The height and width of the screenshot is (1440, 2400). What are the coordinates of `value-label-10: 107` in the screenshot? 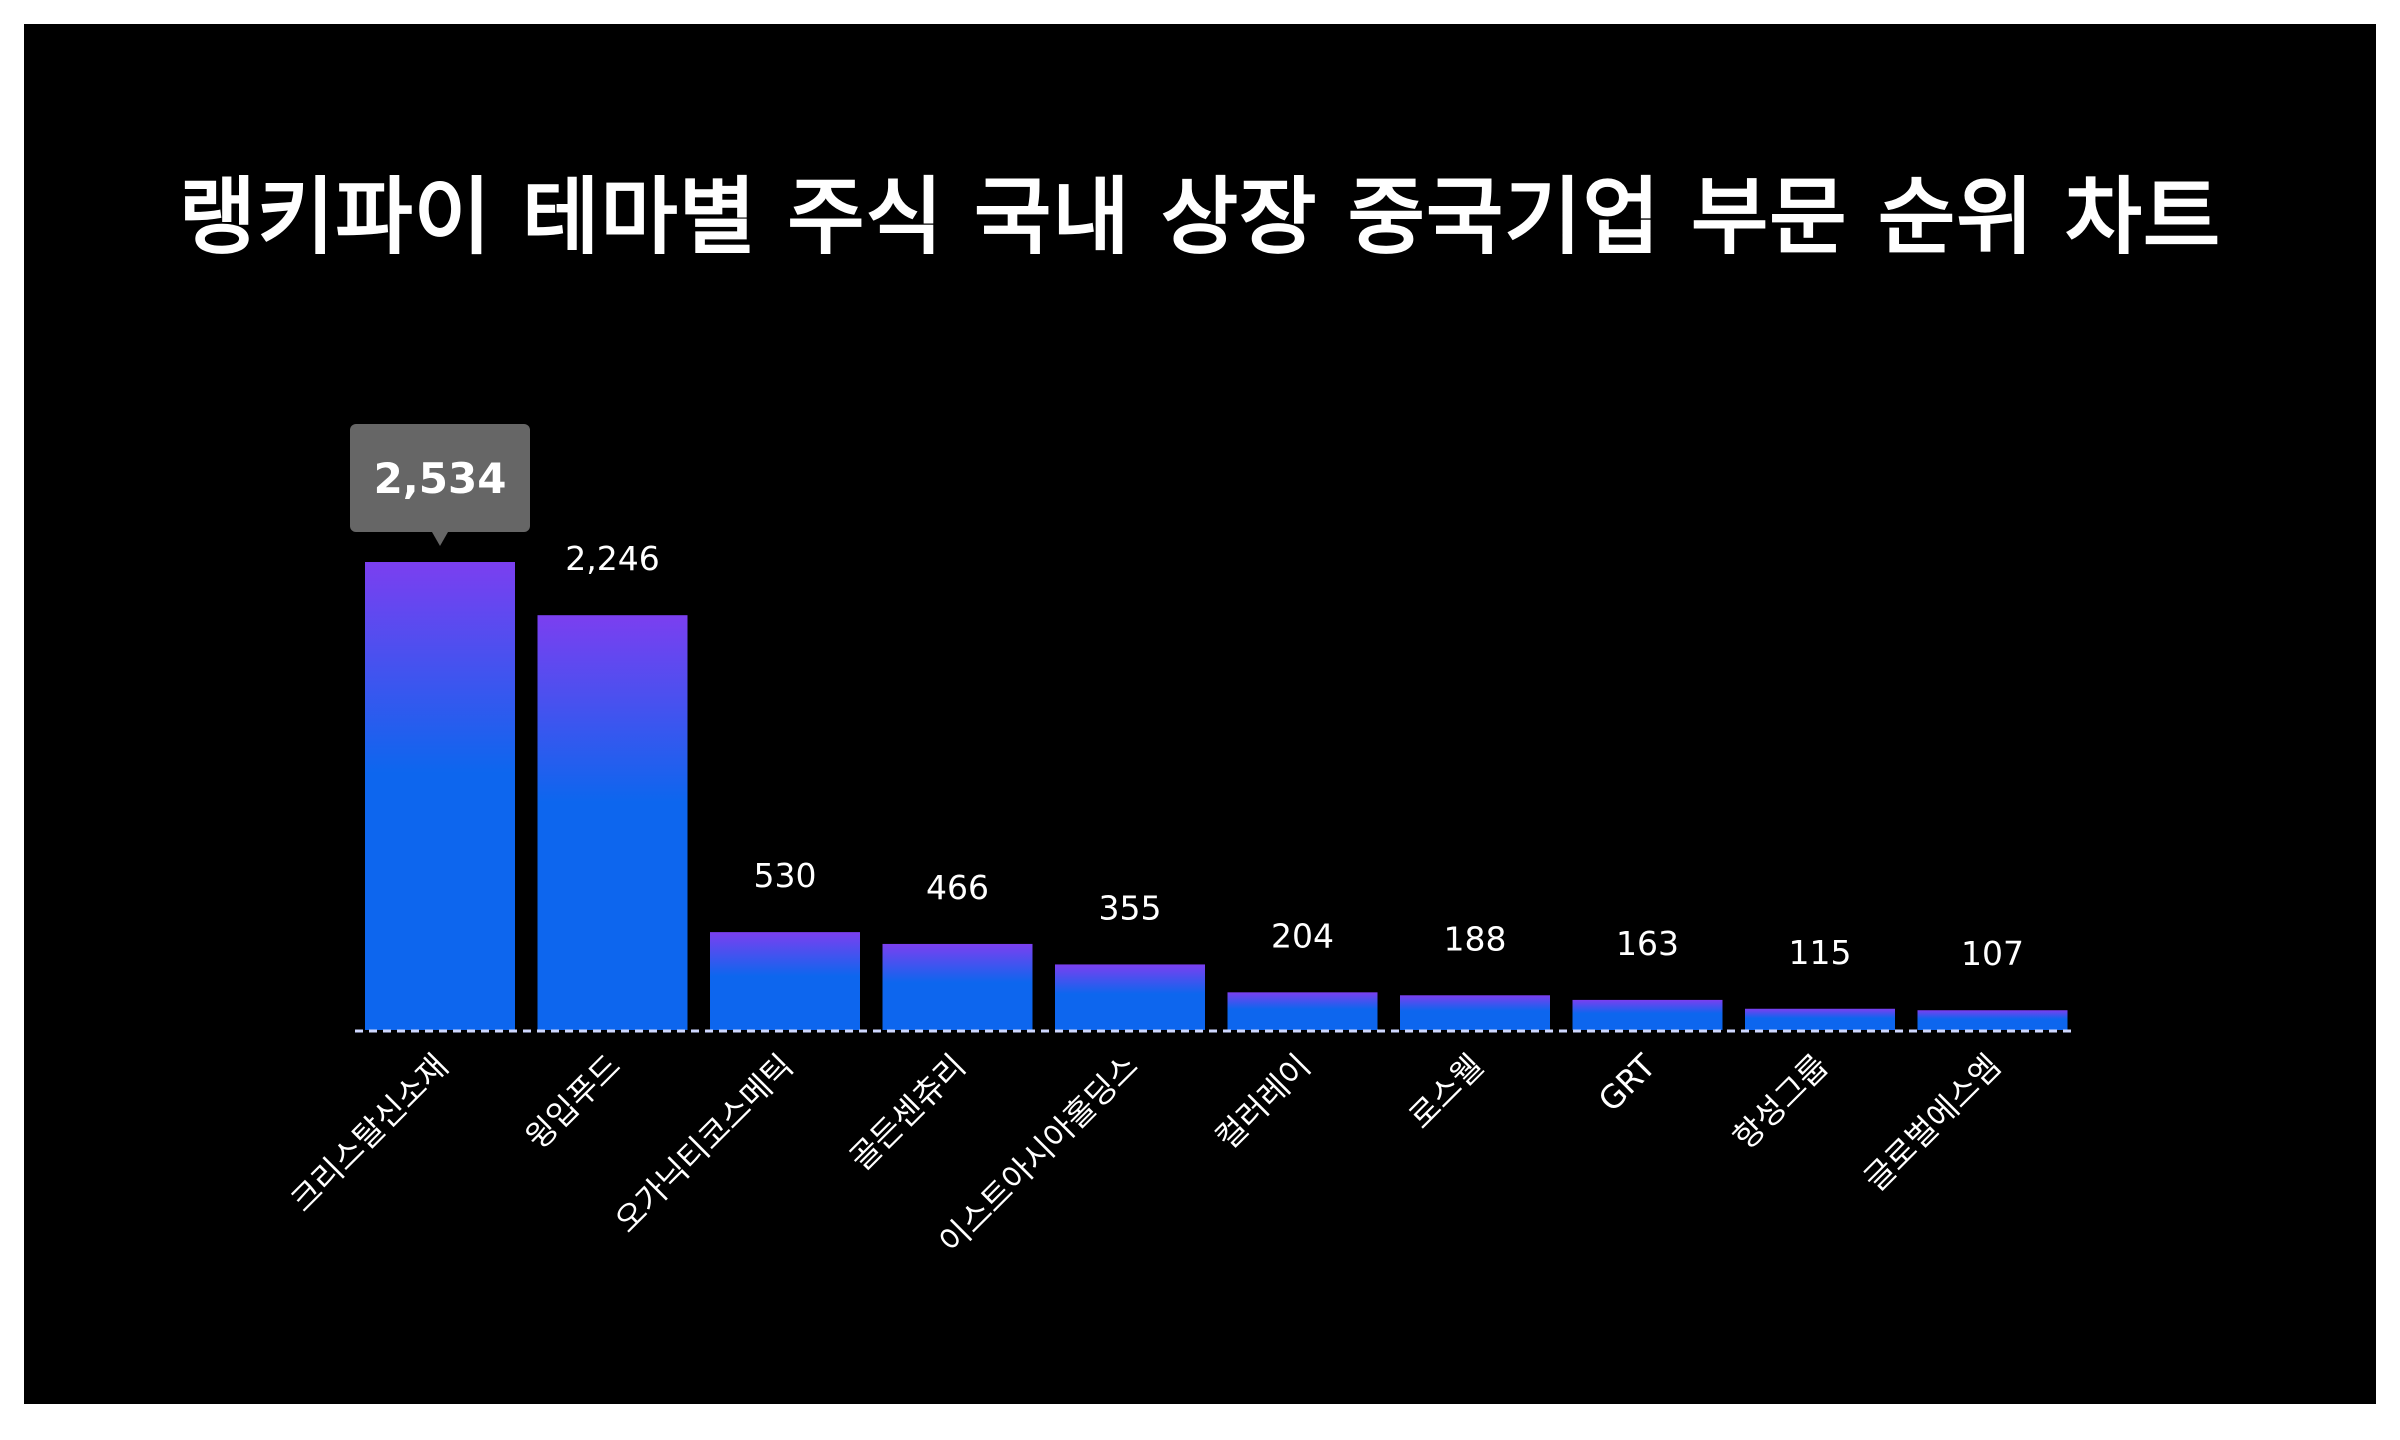 It's located at (1992, 953).